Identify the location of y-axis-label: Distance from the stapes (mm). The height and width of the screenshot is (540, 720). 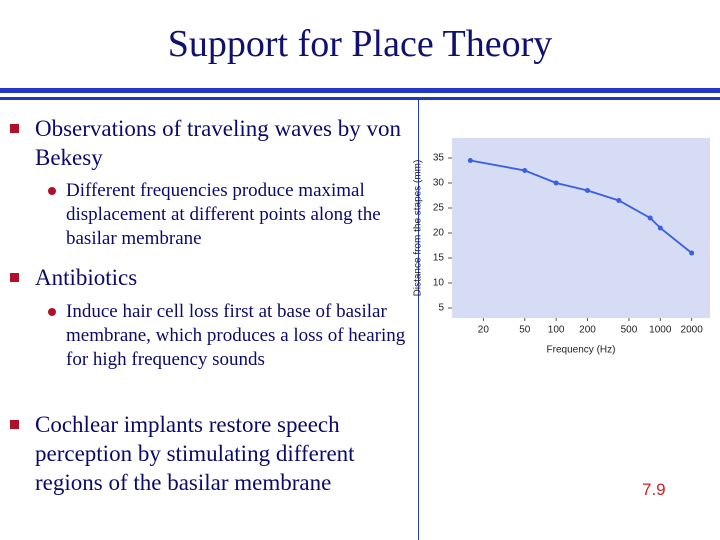
(418, 228).